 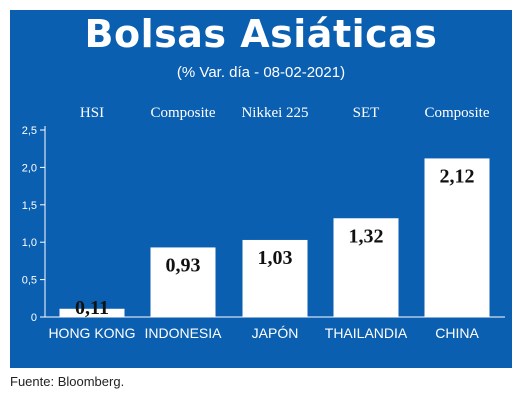 I want to click on category-label: THAILANDIA, so click(x=366, y=333).